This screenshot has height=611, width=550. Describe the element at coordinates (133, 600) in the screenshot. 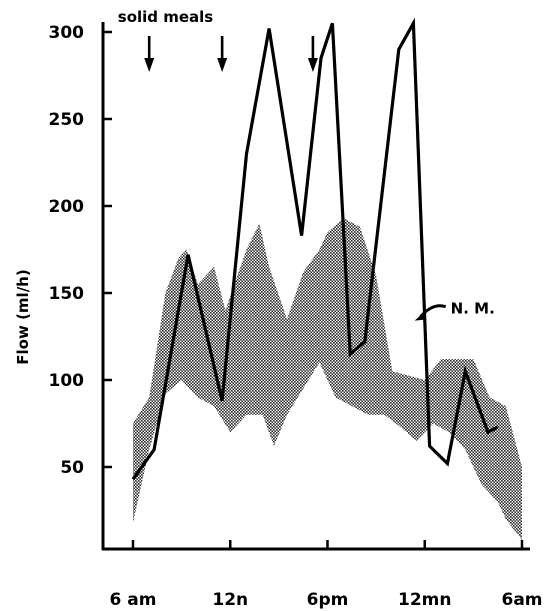

I see `x-tick-label: 6 am` at that location.